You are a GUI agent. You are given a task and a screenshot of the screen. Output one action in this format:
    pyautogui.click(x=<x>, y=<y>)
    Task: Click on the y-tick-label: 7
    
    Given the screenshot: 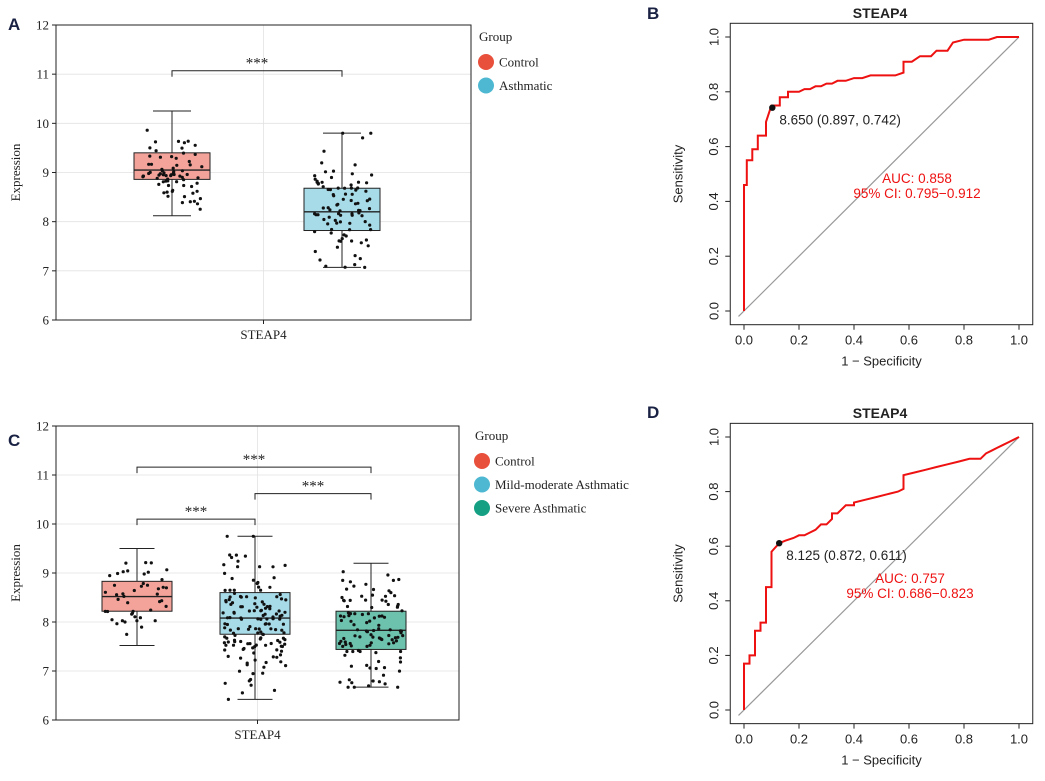 What is the action you would take?
    pyautogui.click(x=46, y=270)
    